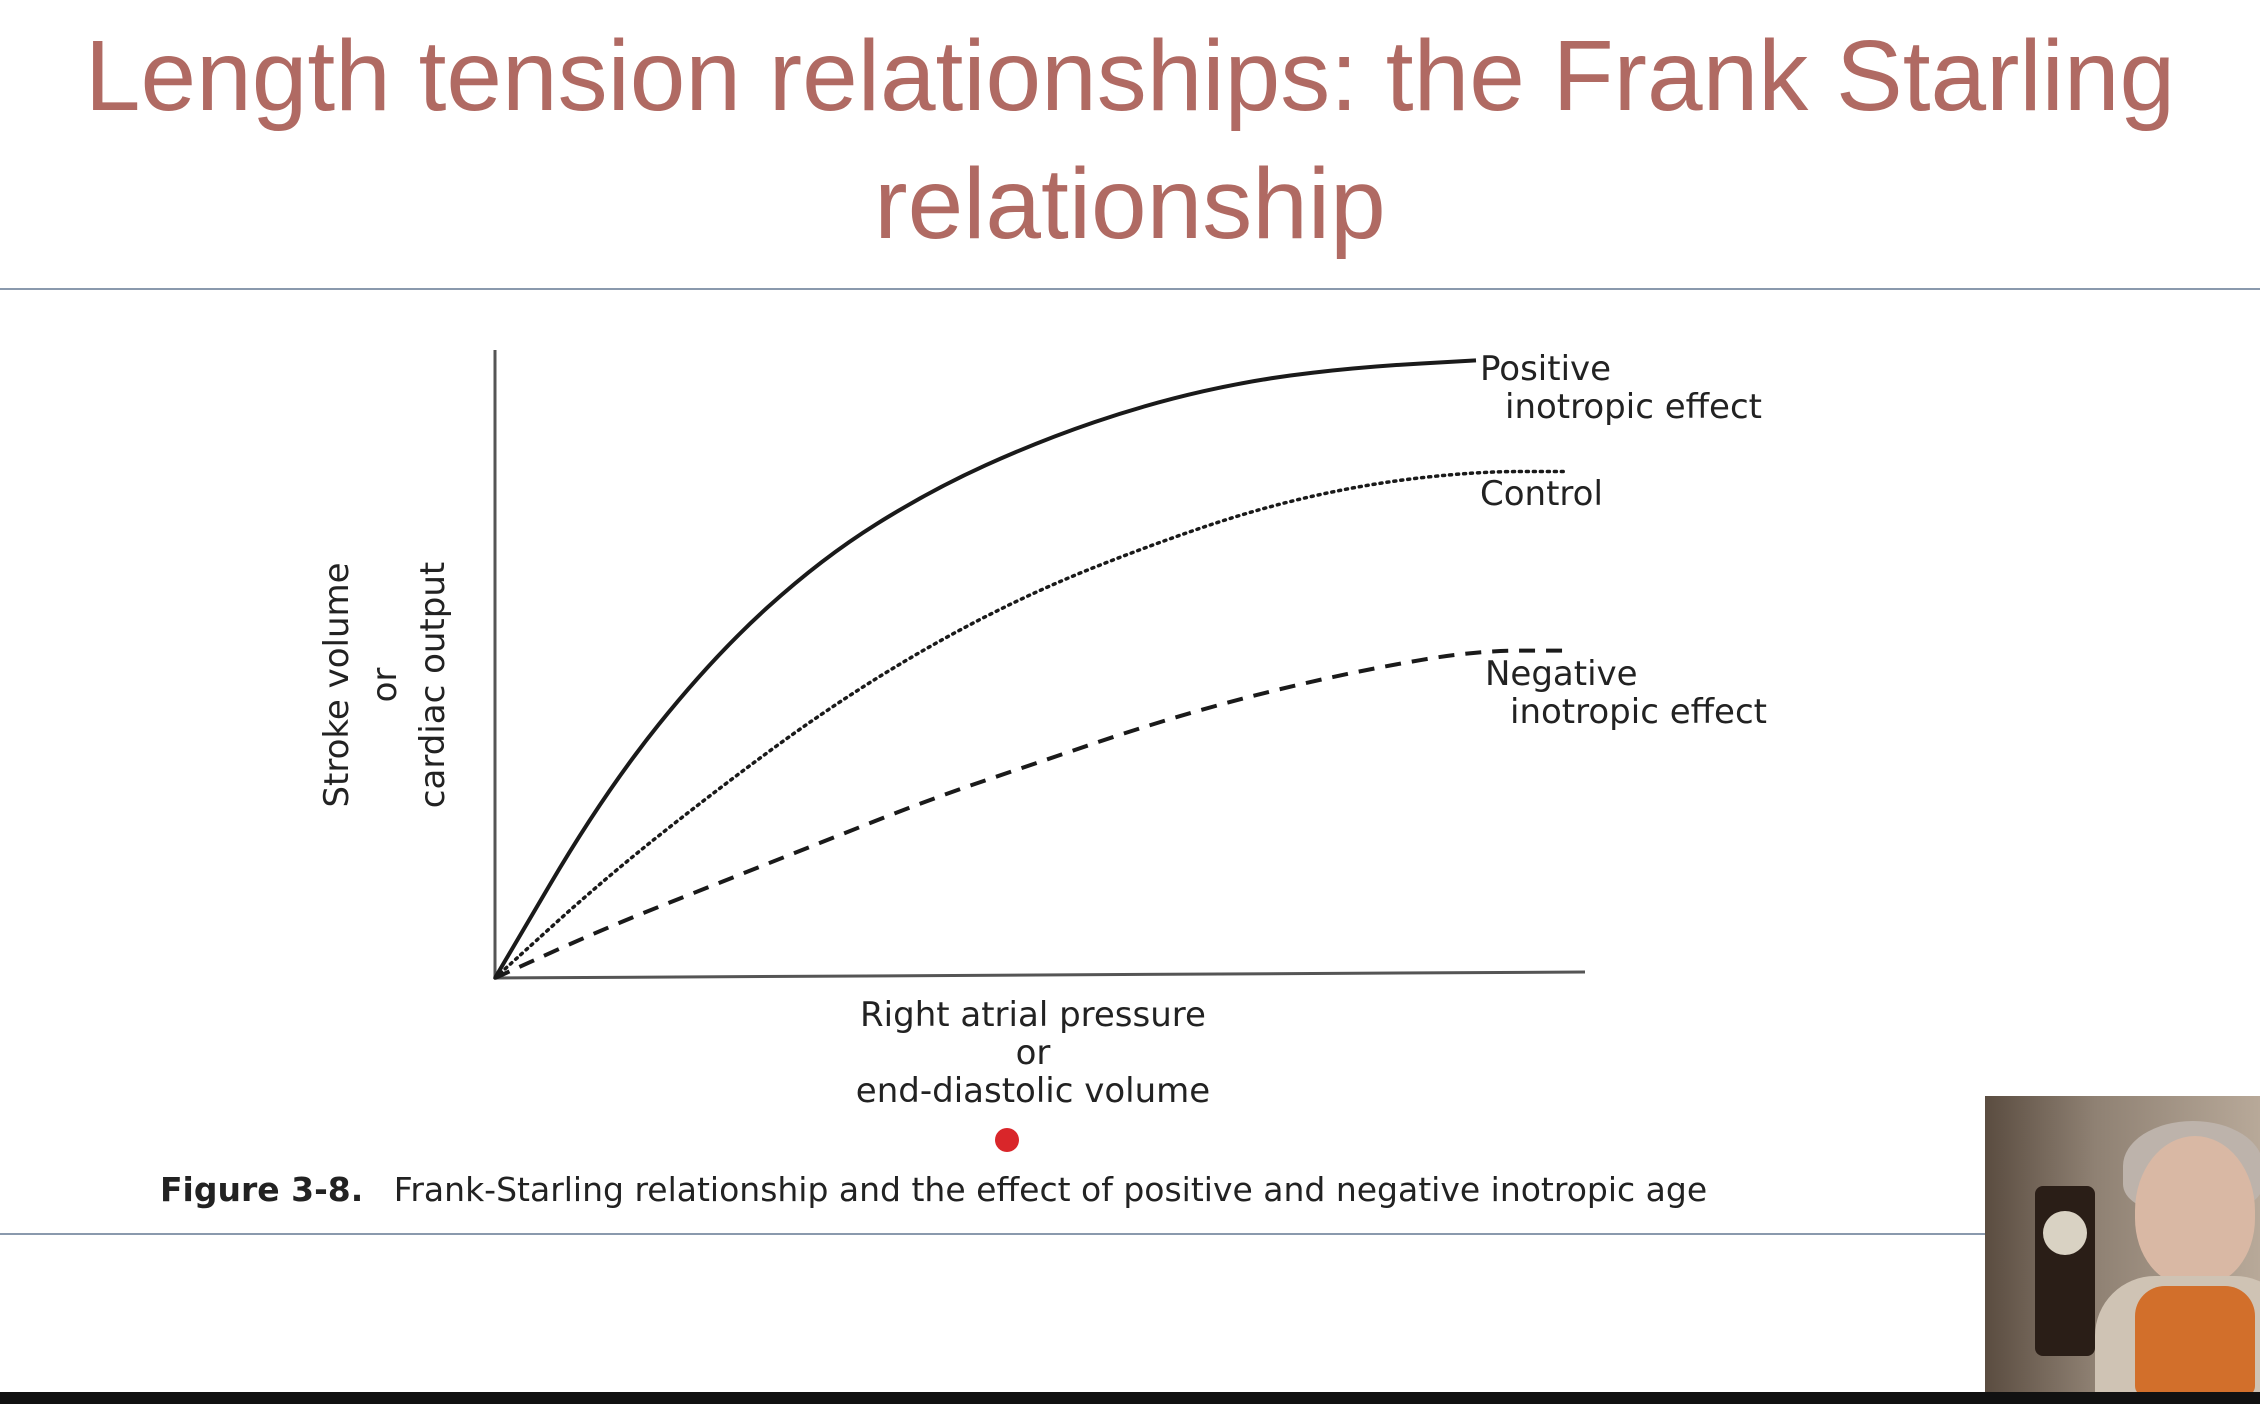 This screenshot has width=2260, height=1404. I want to click on y-axis-label: Stroke volume or cardiac output, so click(385, 685).